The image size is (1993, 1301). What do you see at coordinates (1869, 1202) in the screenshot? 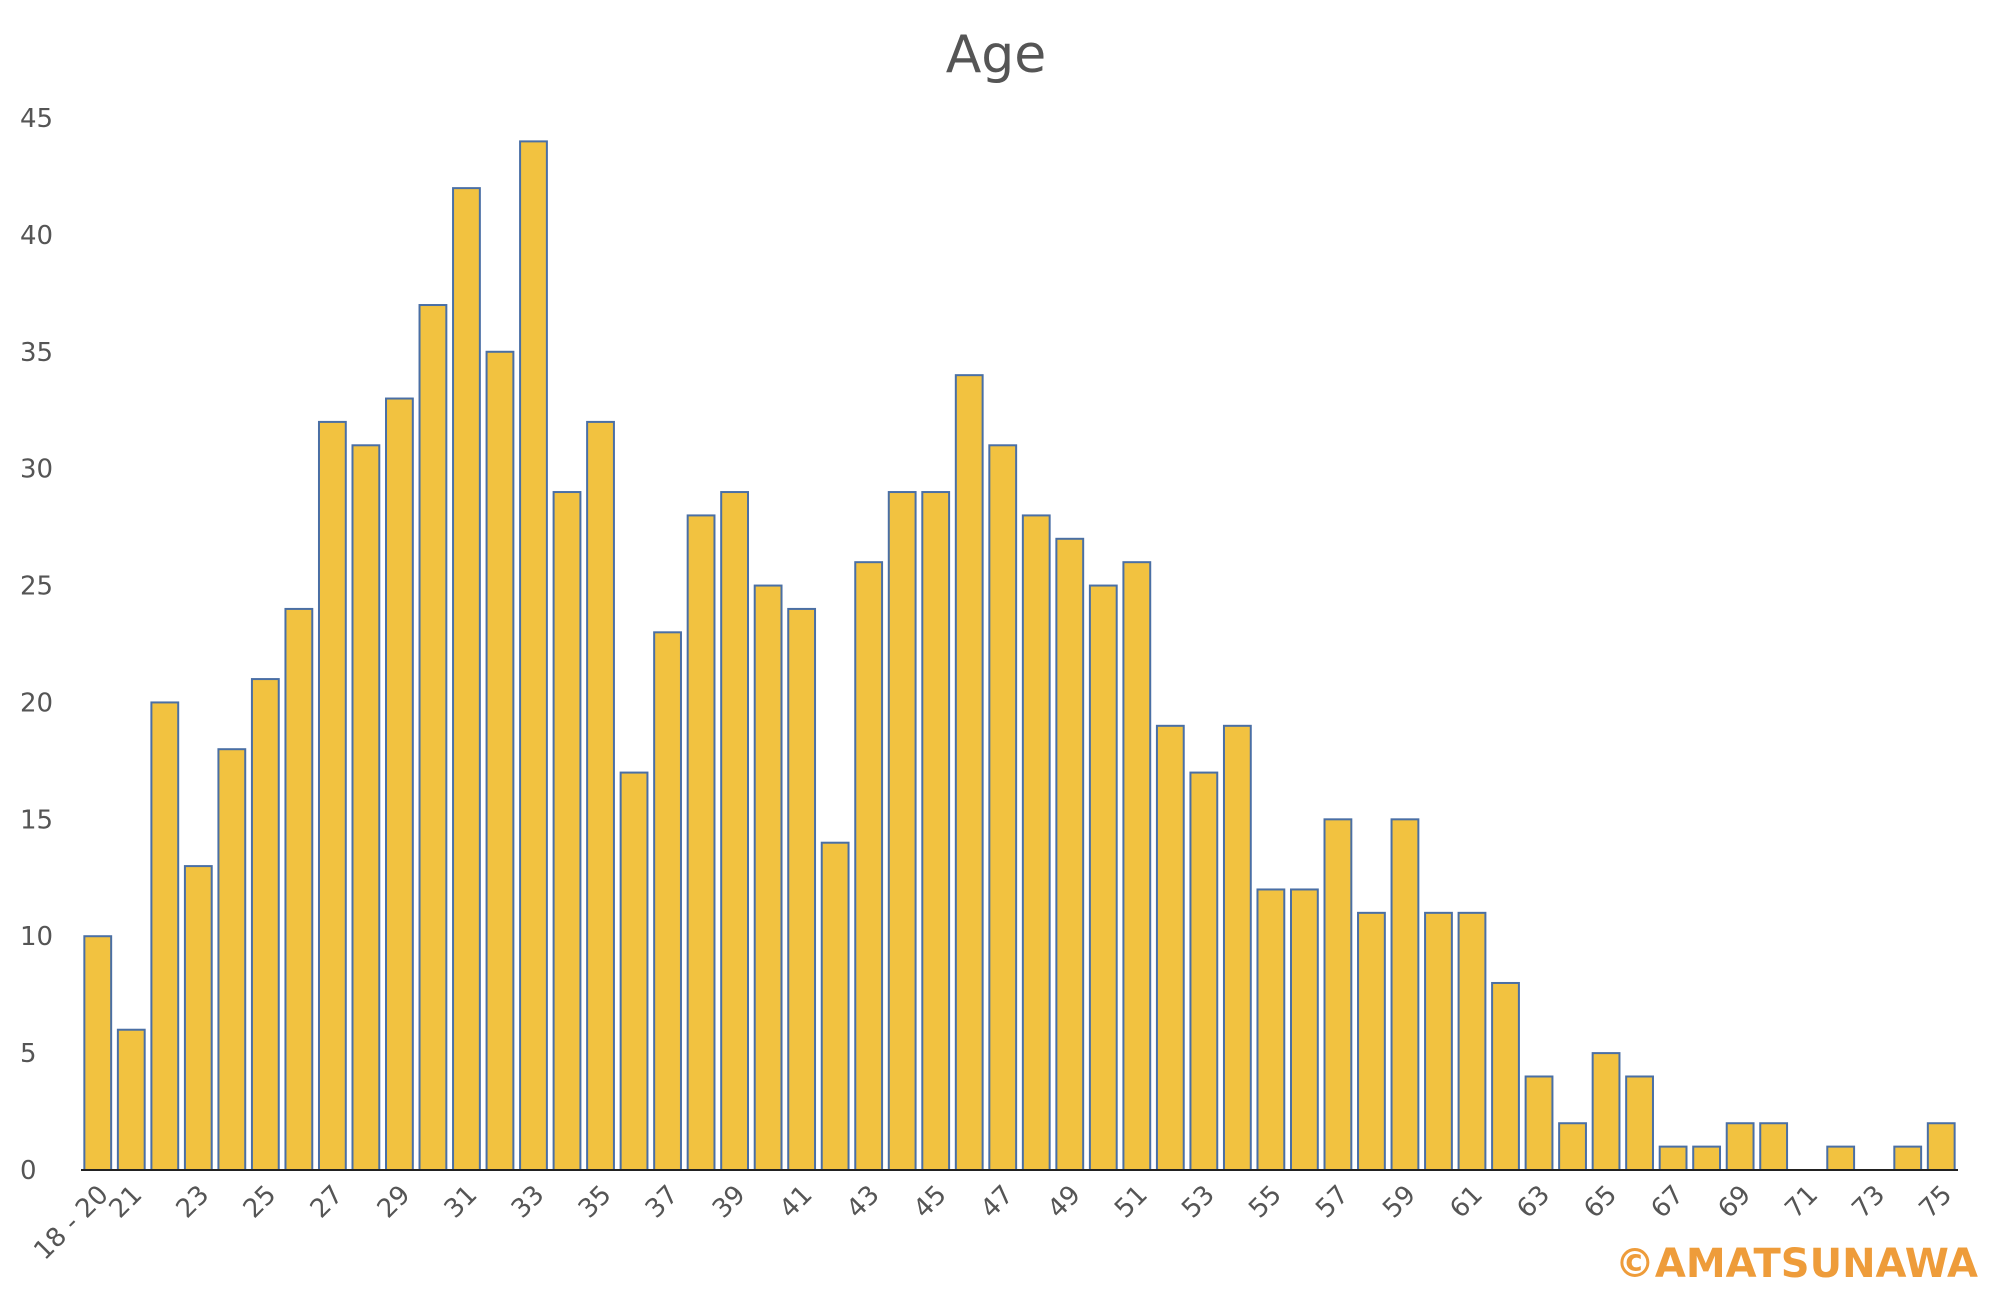
I see `x-tick-label: 73` at bounding box center [1869, 1202].